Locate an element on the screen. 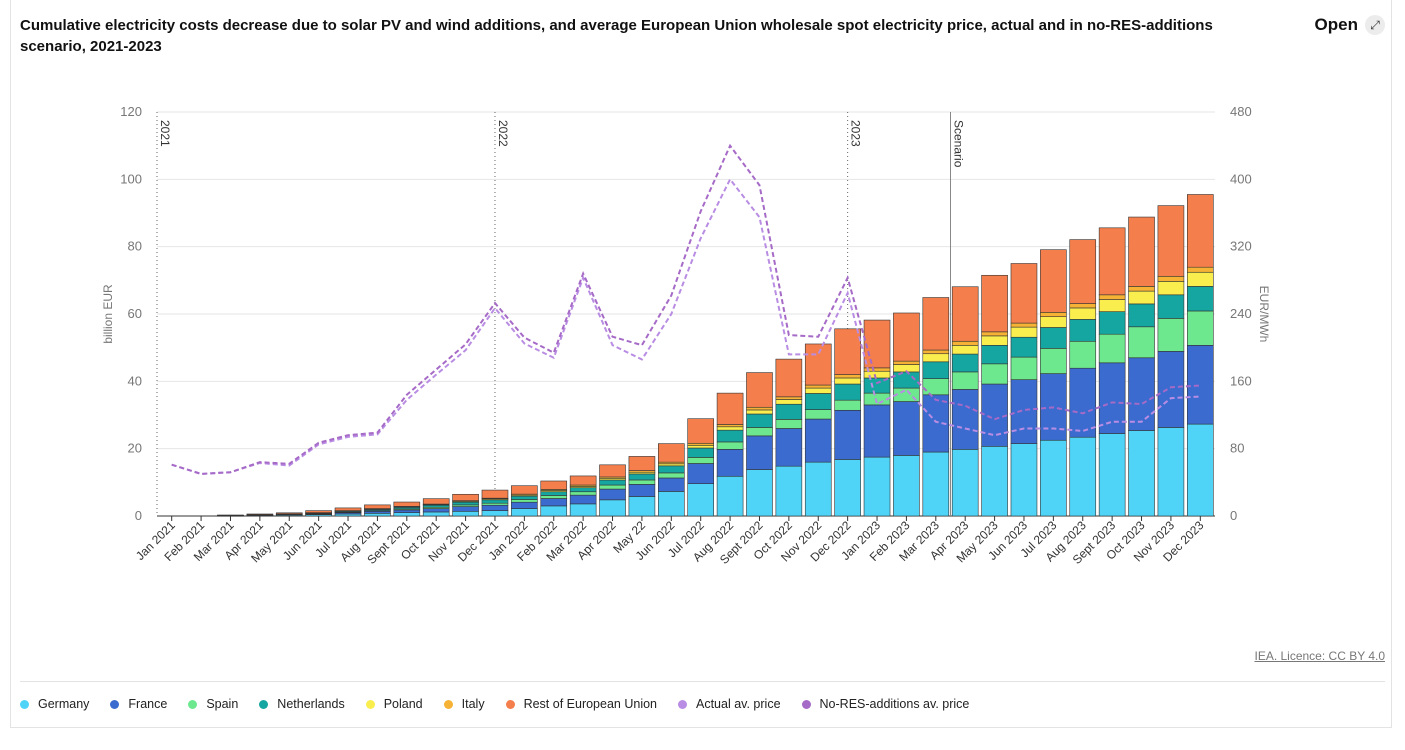 The width and height of the screenshot is (1405, 750). legend-label: France is located at coordinates (148, 704).